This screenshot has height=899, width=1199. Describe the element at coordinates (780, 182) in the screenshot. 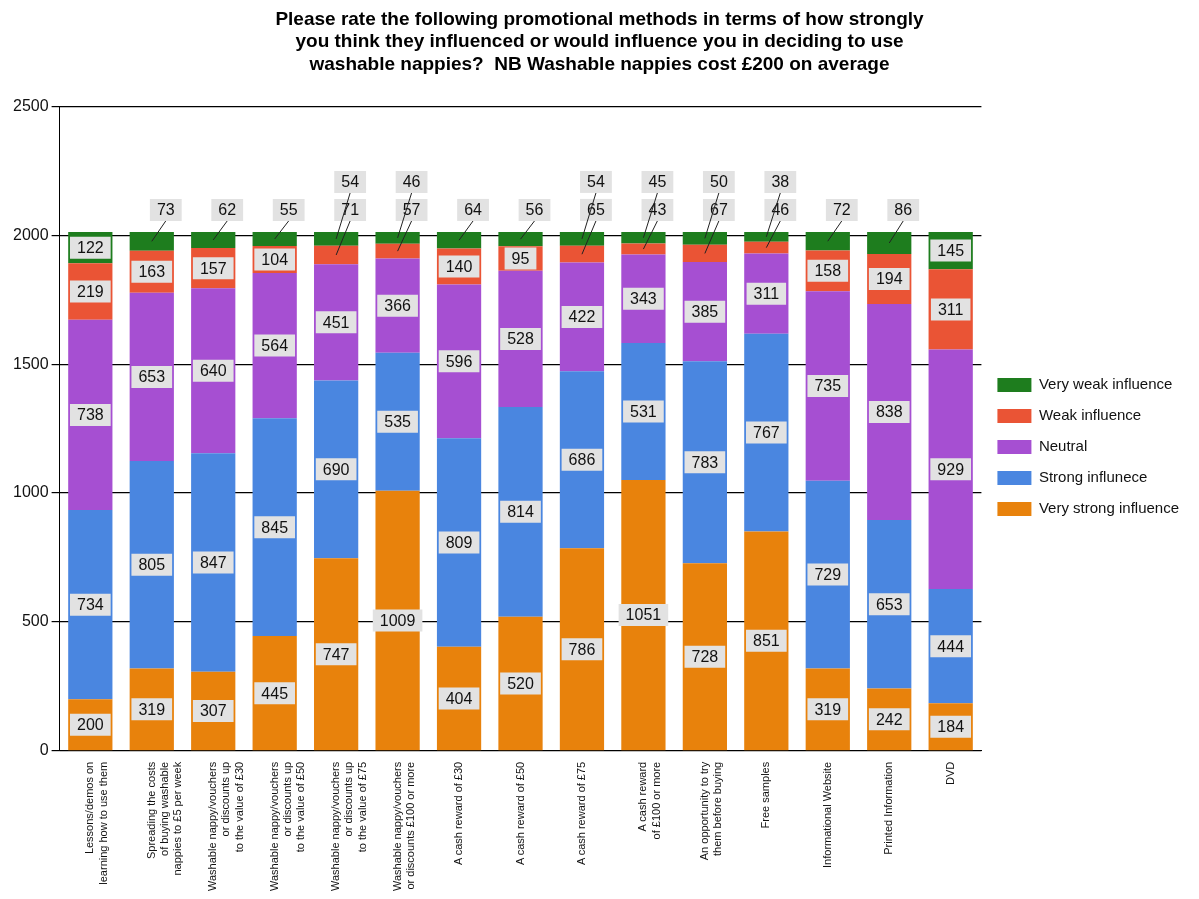

I see `data-label: 38` at that location.